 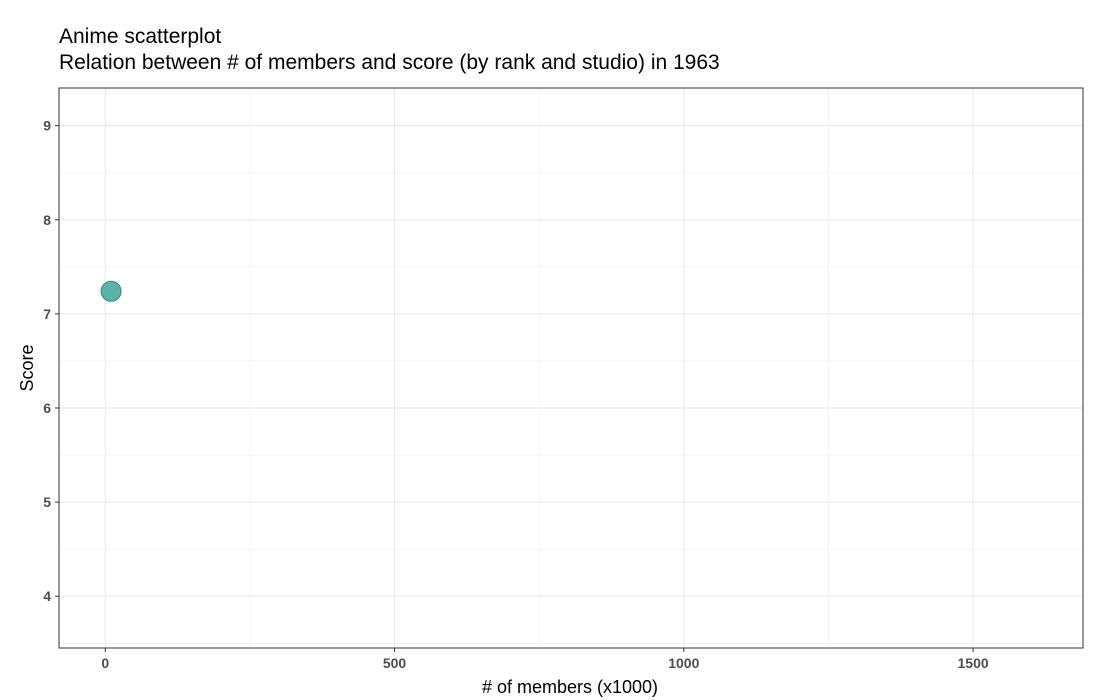 What do you see at coordinates (47, 408) in the screenshot?
I see `y-tick-label: 6` at bounding box center [47, 408].